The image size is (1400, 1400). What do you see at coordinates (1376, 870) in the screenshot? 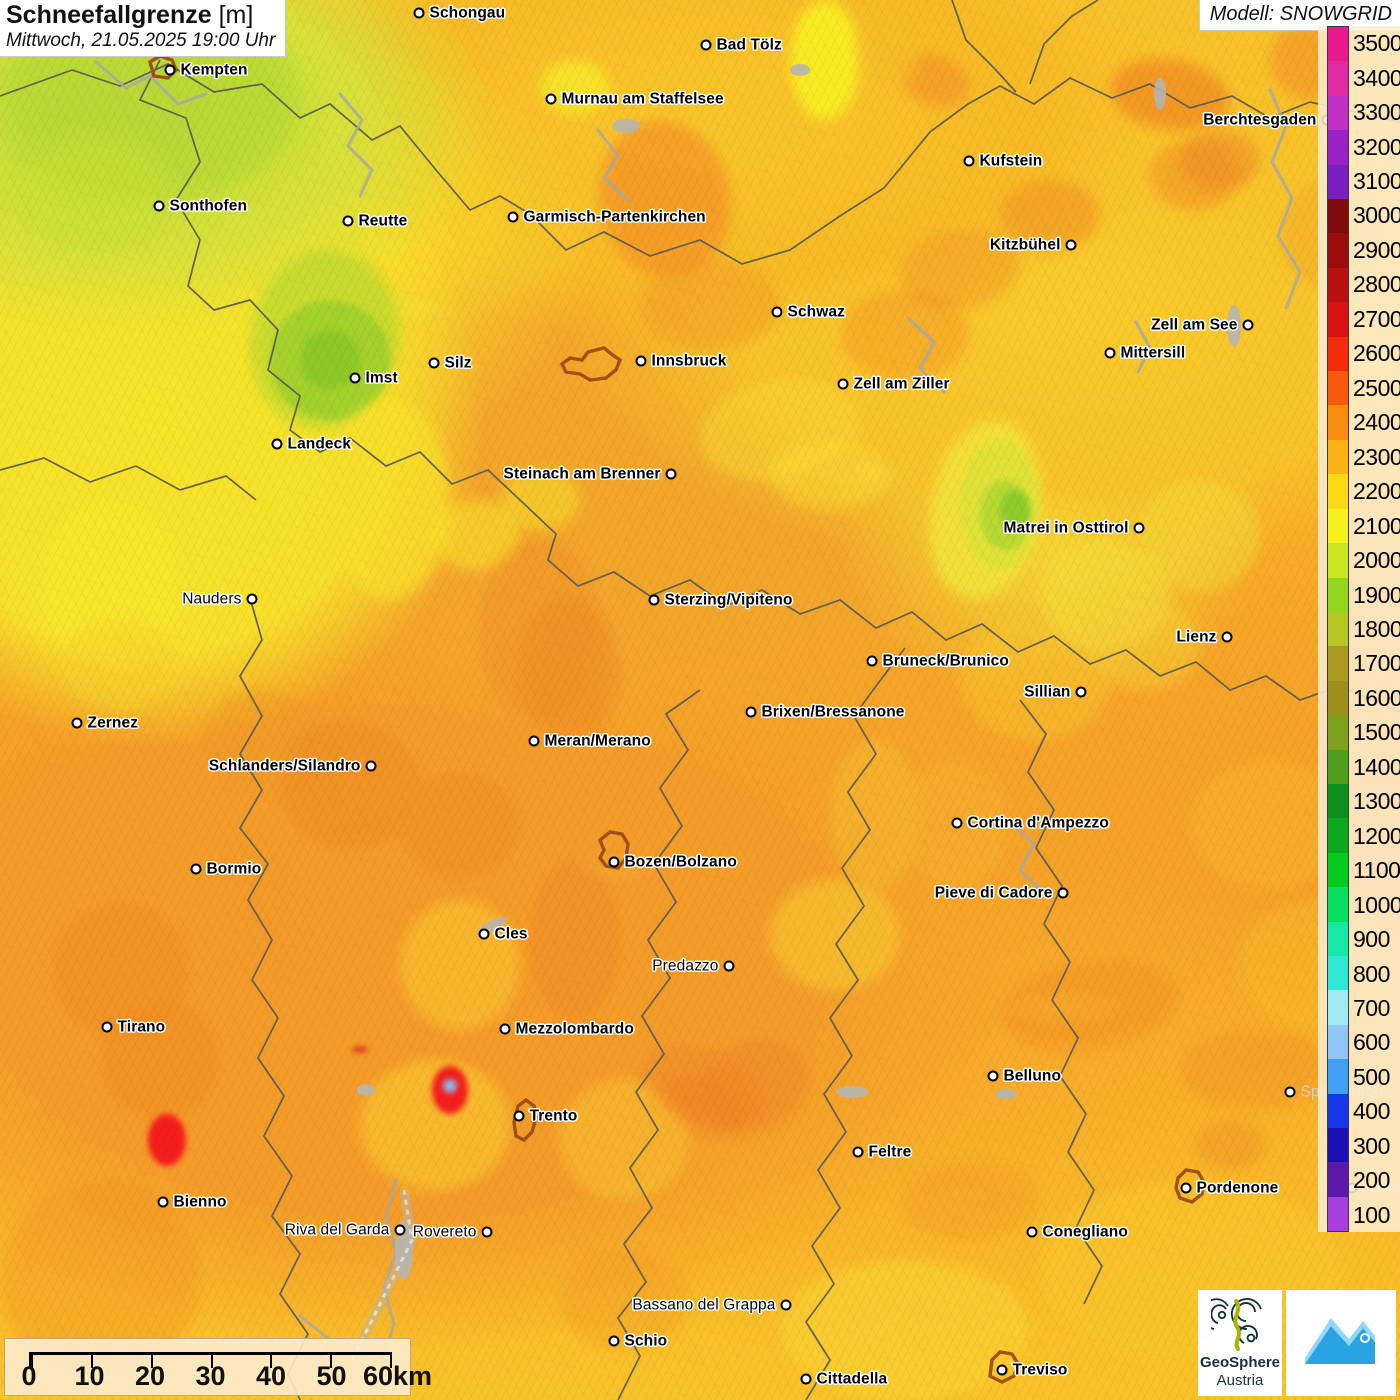
I see `legend-tick: 1100` at bounding box center [1376, 870].